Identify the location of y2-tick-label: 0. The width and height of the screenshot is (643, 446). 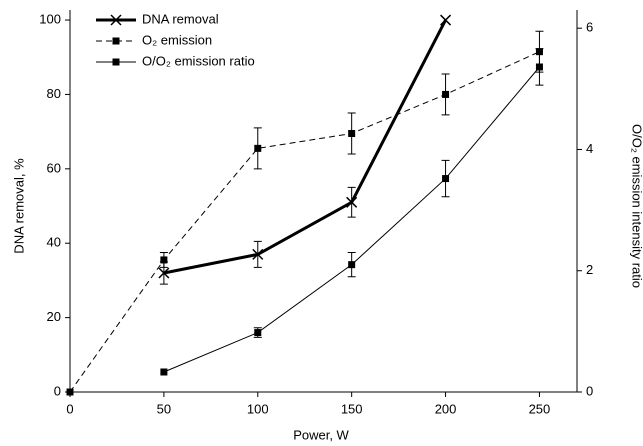
(589, 390).